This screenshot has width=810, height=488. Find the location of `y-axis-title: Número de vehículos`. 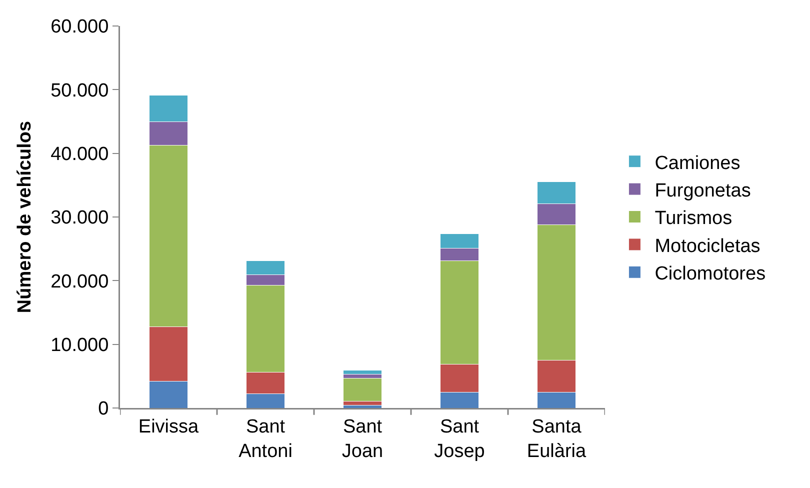

y-axis-title: Número de vehículos is located at coordinates (25, 217).